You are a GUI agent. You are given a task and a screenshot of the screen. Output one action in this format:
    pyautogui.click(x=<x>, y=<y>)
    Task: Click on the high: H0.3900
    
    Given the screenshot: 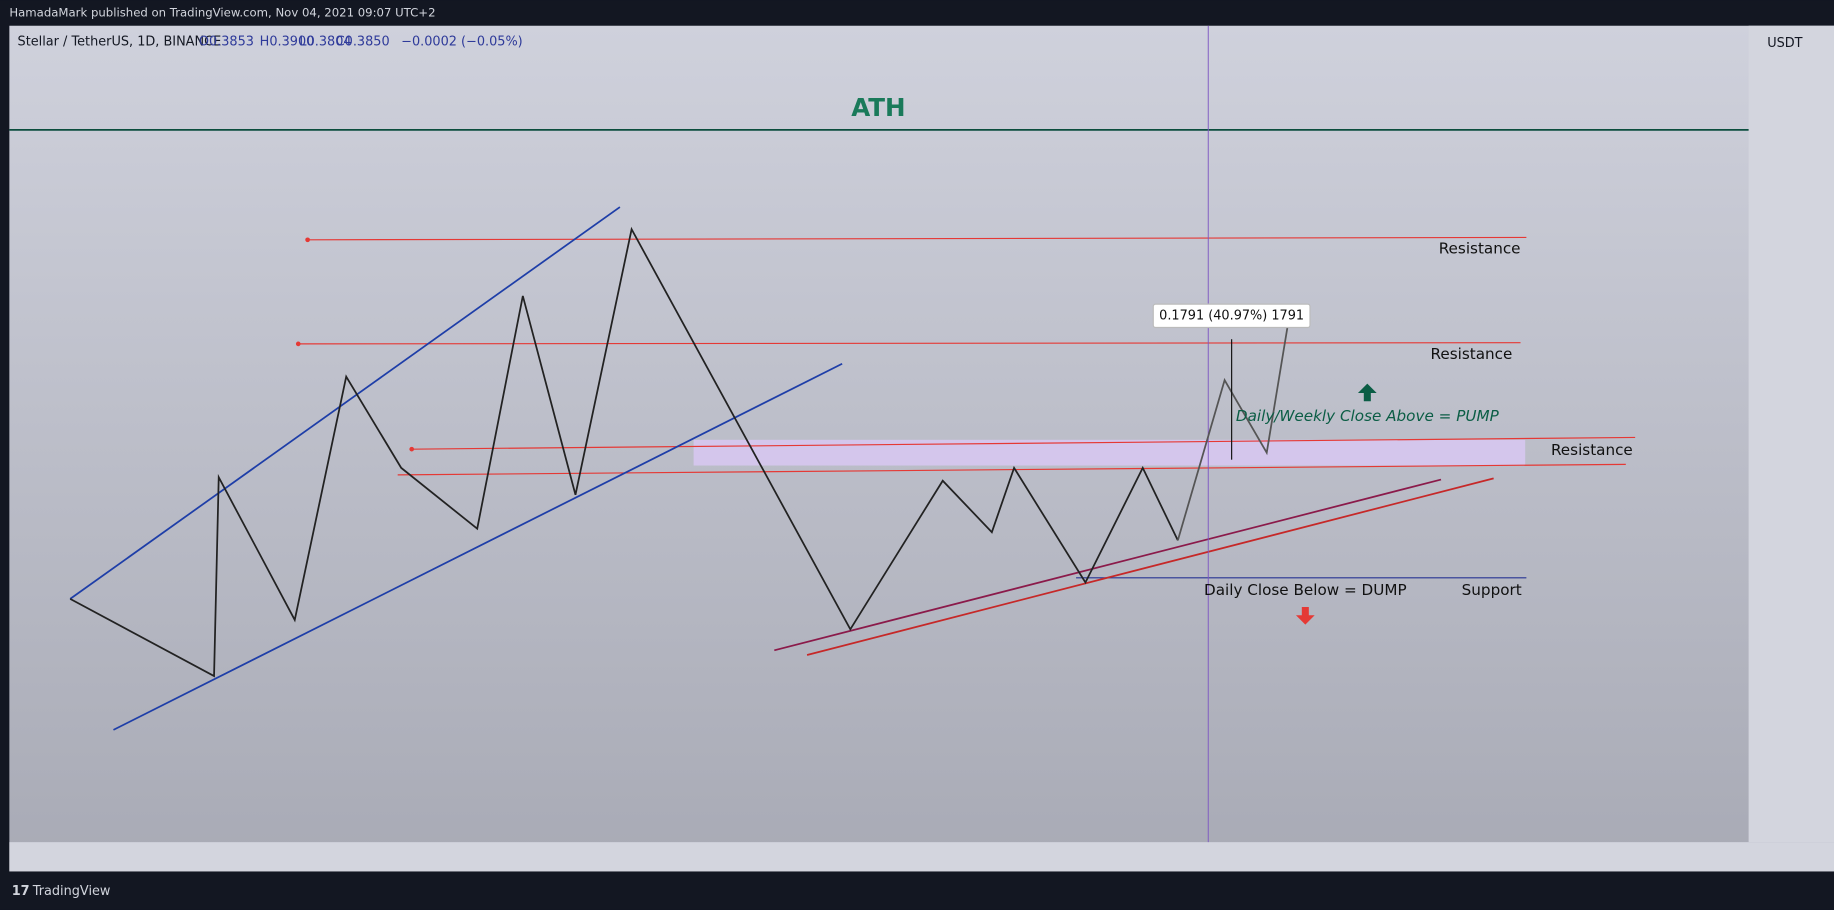 What is the action you would take?
    pyautogui.click(x=287, y=42)
    